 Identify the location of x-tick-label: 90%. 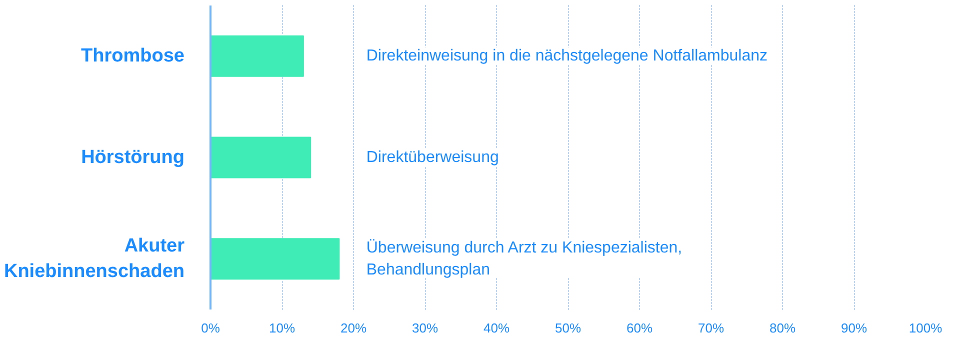
(854, 328).